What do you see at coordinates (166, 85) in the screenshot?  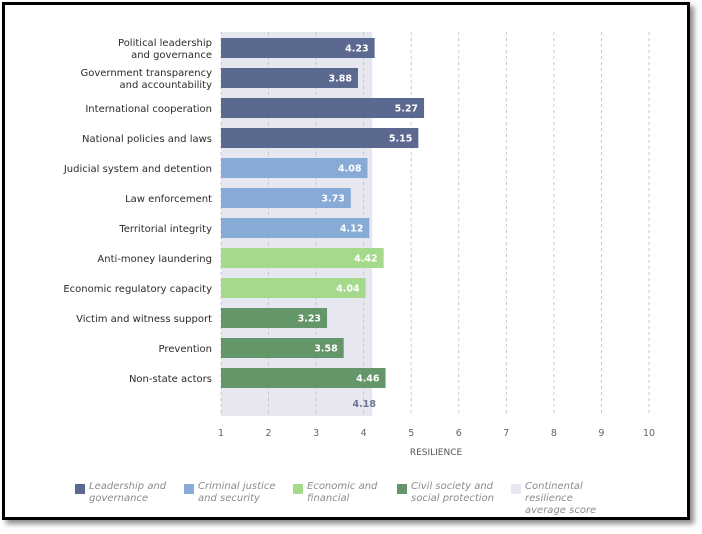 I see `category-label: and accountability` at bounding box center [166, 85].